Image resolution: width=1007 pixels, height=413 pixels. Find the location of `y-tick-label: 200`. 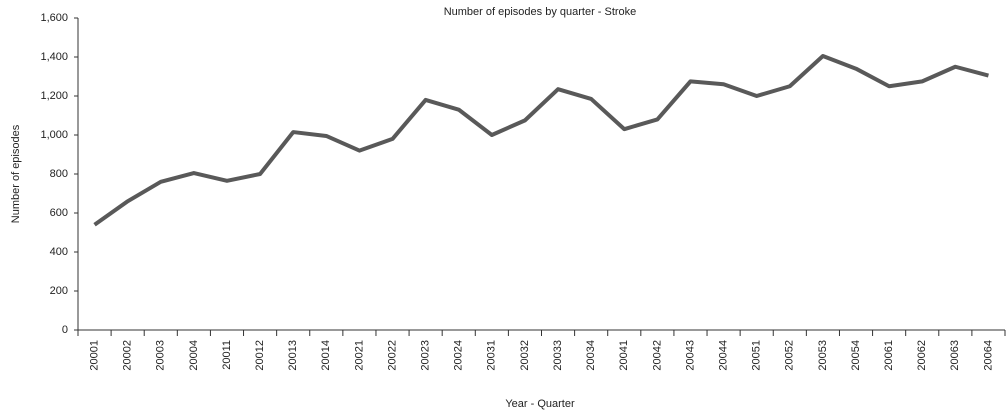

y-tick-label: 200 is located at coordinates (59, 291).